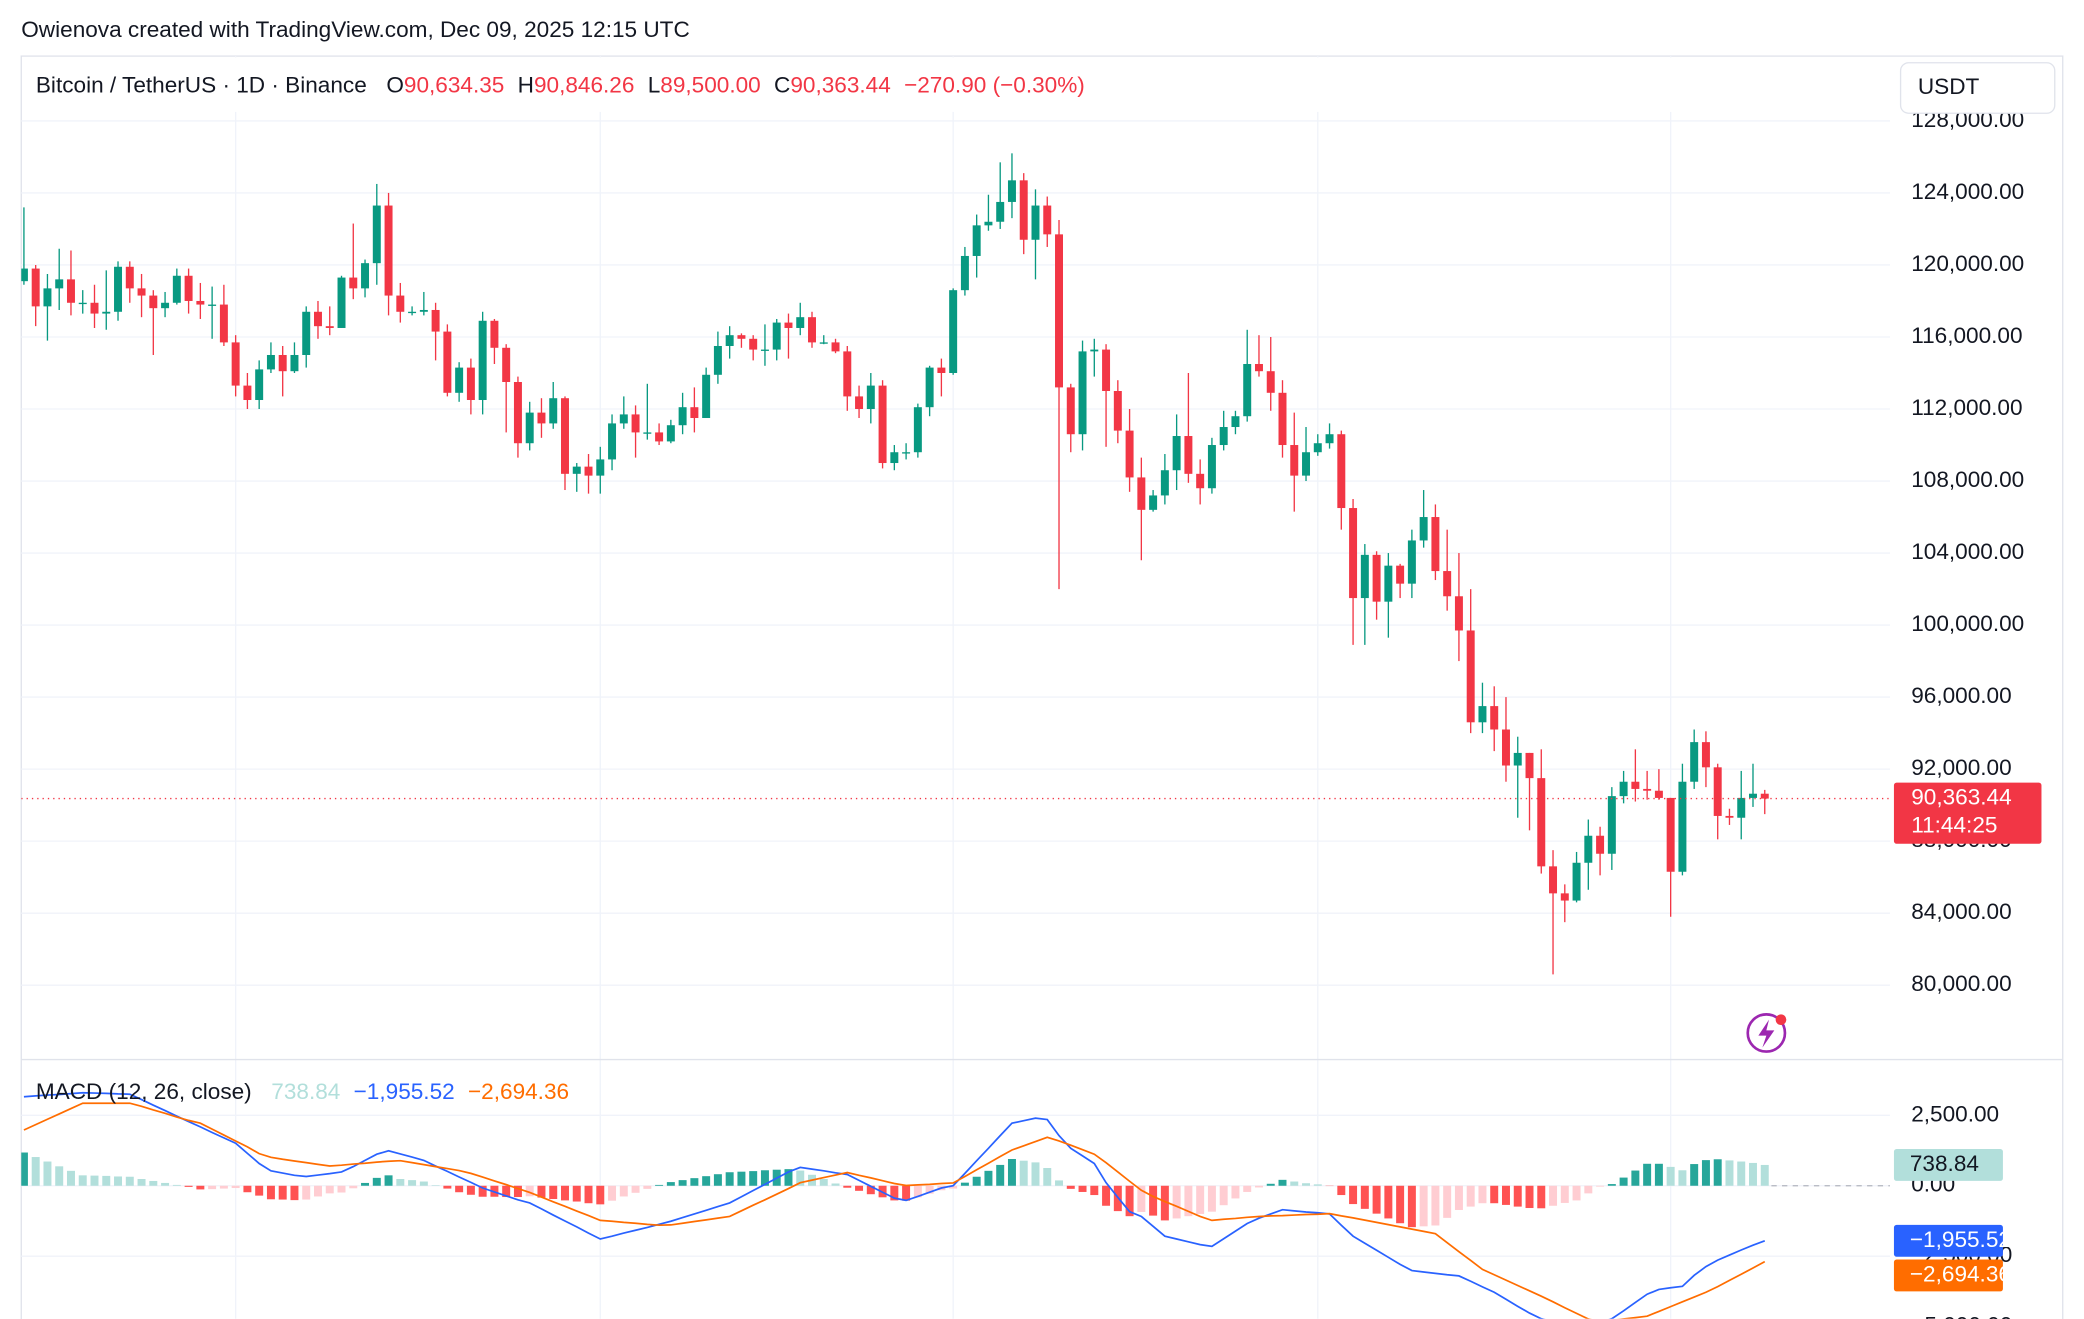 The image size is (2084, 1319). What do you see at coordinates (894, 1210) in the screenshot?
I see `signal-line` at bounding box center [894, 1210].